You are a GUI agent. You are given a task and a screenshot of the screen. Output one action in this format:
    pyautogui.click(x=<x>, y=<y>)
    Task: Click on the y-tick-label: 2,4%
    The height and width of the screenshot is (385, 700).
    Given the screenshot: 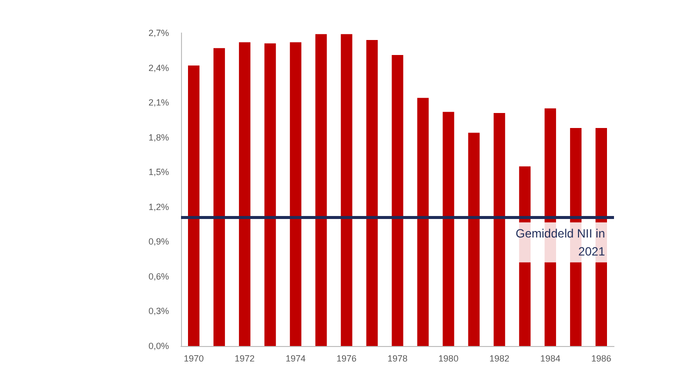 What is the action you would take?
    pyautogui.click(x=158, y=67)
    